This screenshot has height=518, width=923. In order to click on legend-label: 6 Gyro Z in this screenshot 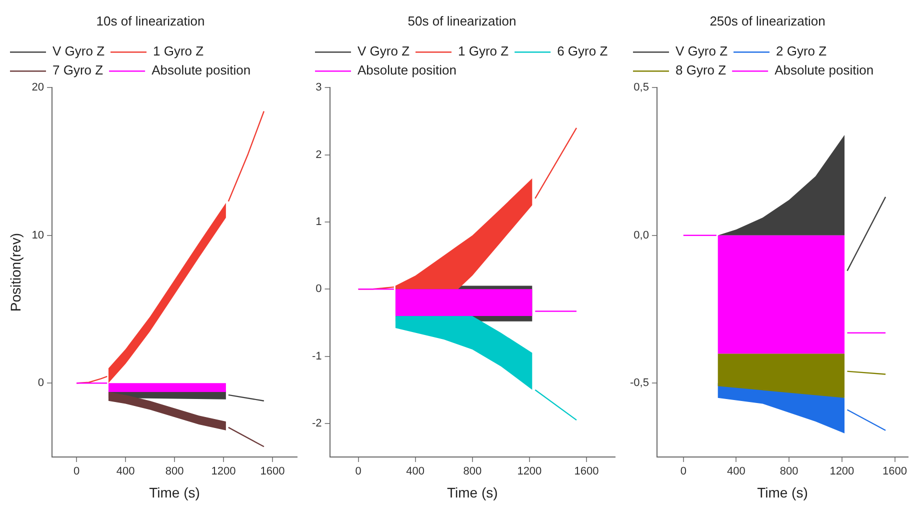, I will do `click(582, 51)`.